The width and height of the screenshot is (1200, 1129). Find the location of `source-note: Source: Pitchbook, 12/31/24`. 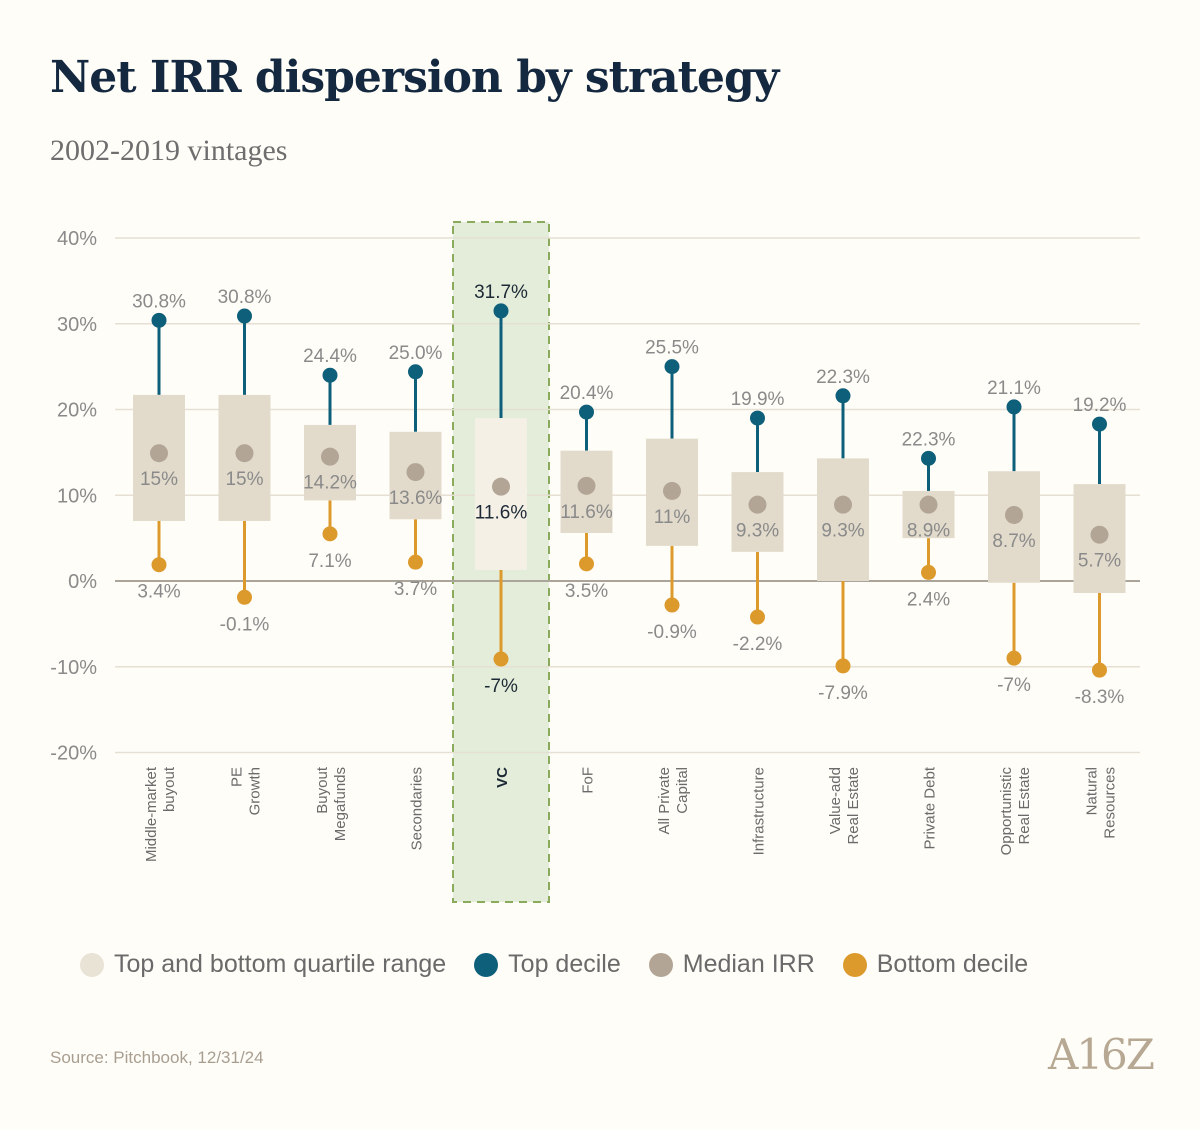

source-note: Source: Pitchbook, 12/31/24 is located at coordinates (157, 1057).